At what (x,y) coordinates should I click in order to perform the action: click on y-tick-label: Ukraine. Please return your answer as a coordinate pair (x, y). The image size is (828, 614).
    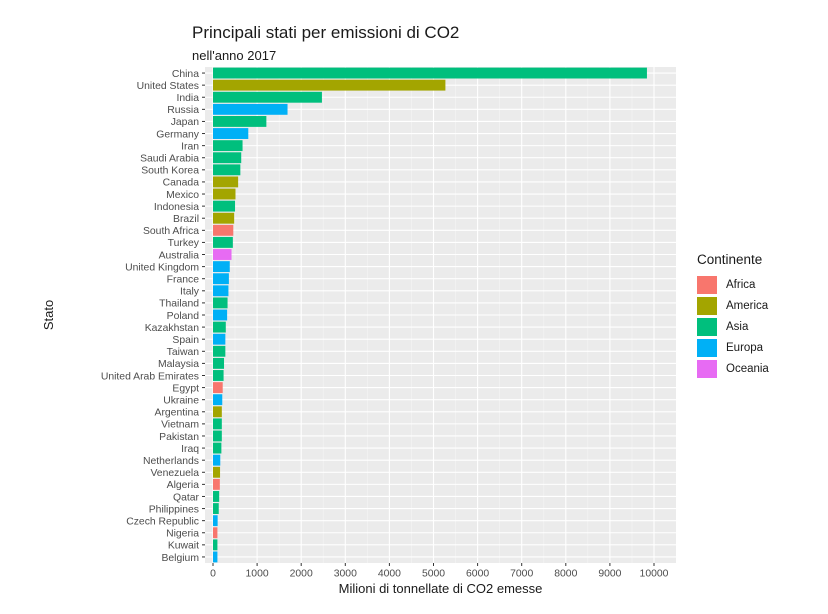
    Looking at the image, I should click on (181, 400).